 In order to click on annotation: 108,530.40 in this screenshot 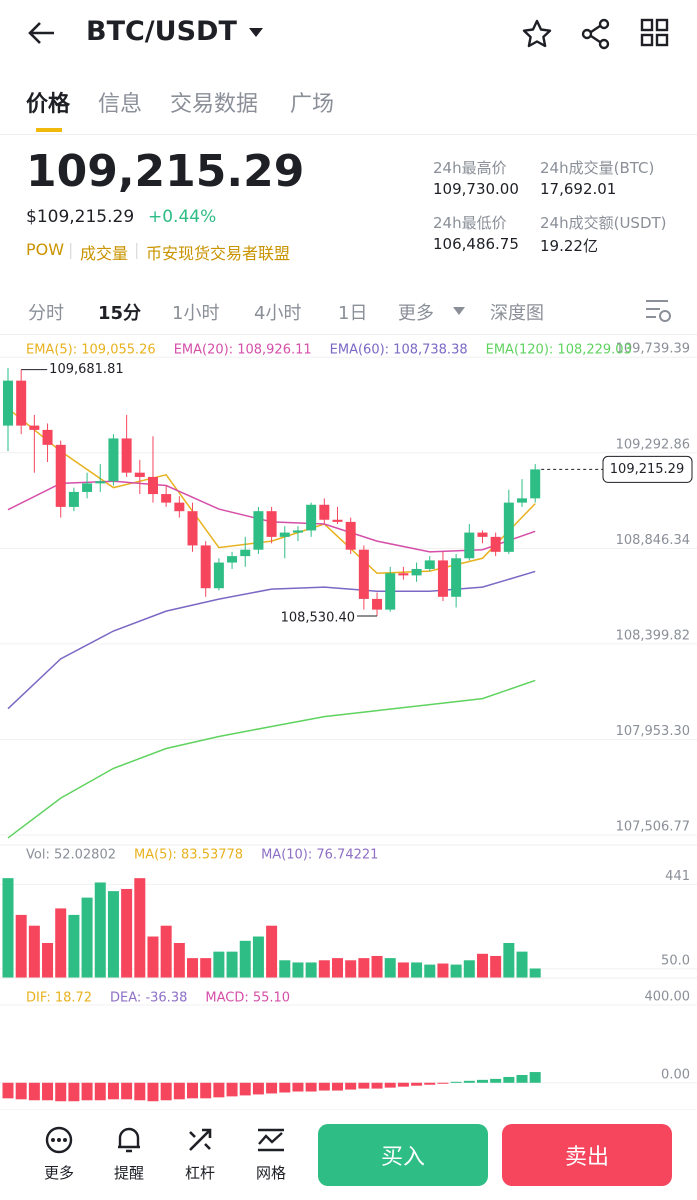, I will do `click(318, 617)`.